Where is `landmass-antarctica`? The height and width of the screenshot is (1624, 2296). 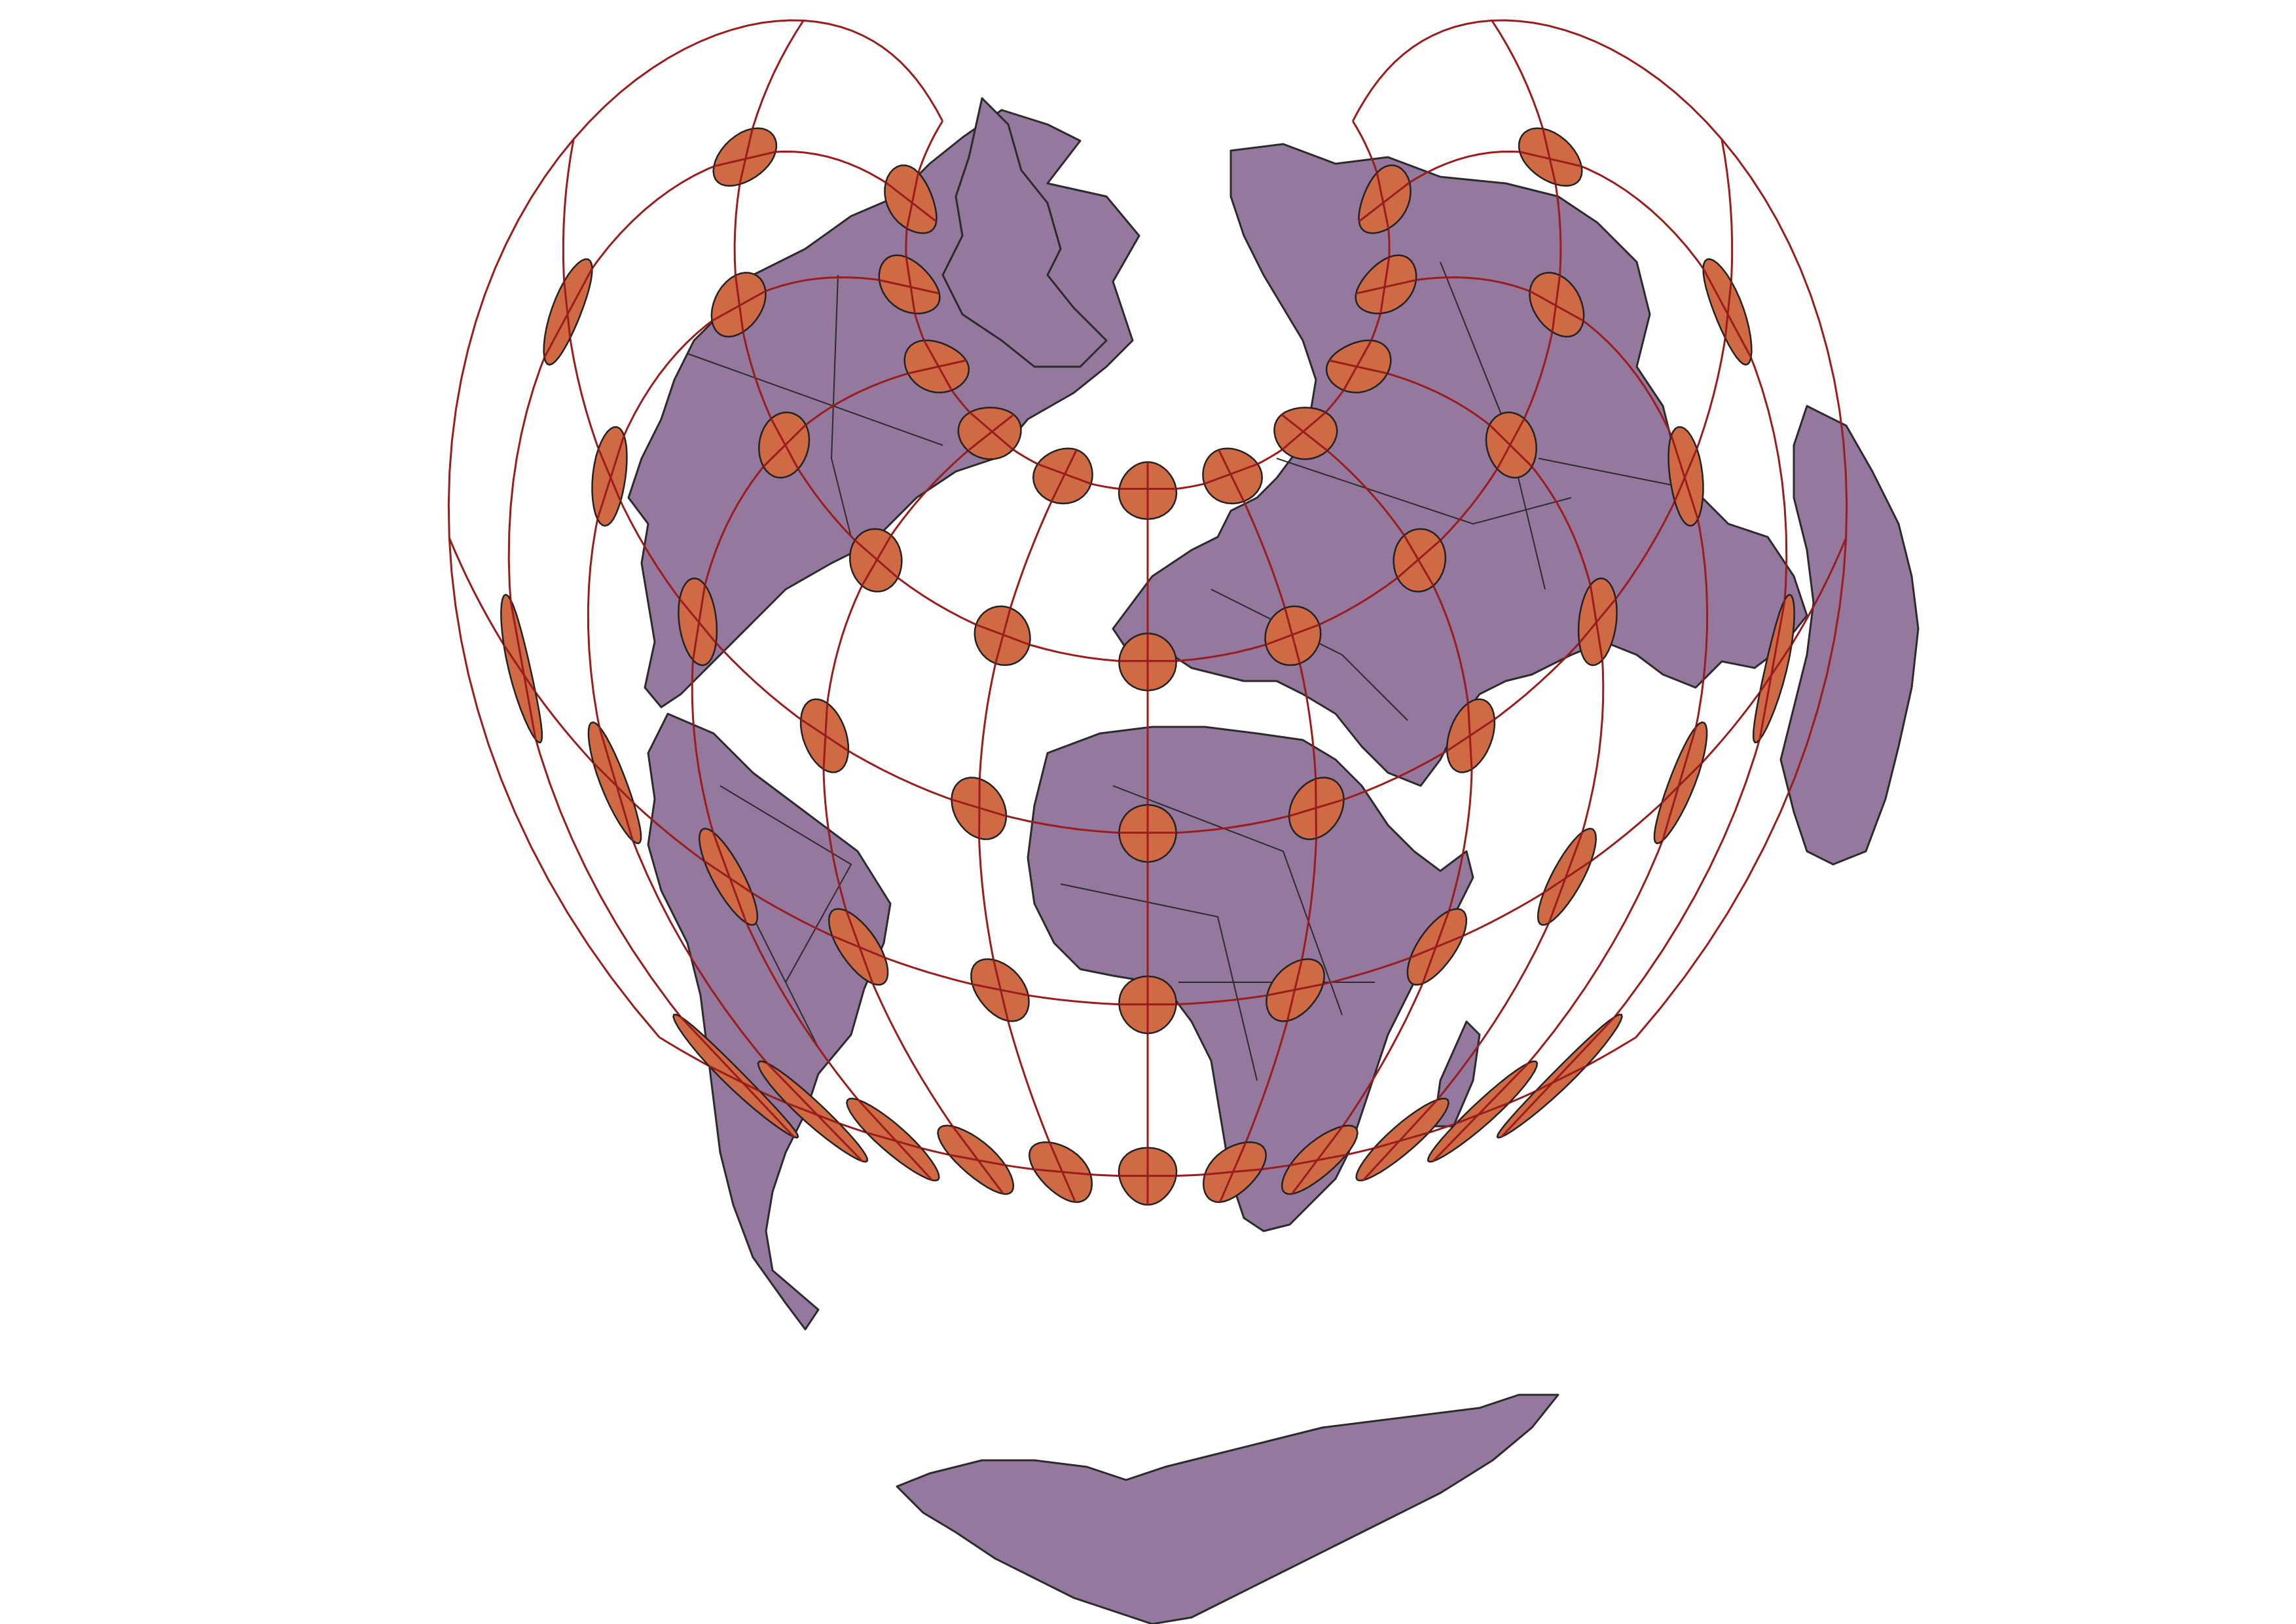
landmass-antarctica is located at coordinates (1227, 1508).